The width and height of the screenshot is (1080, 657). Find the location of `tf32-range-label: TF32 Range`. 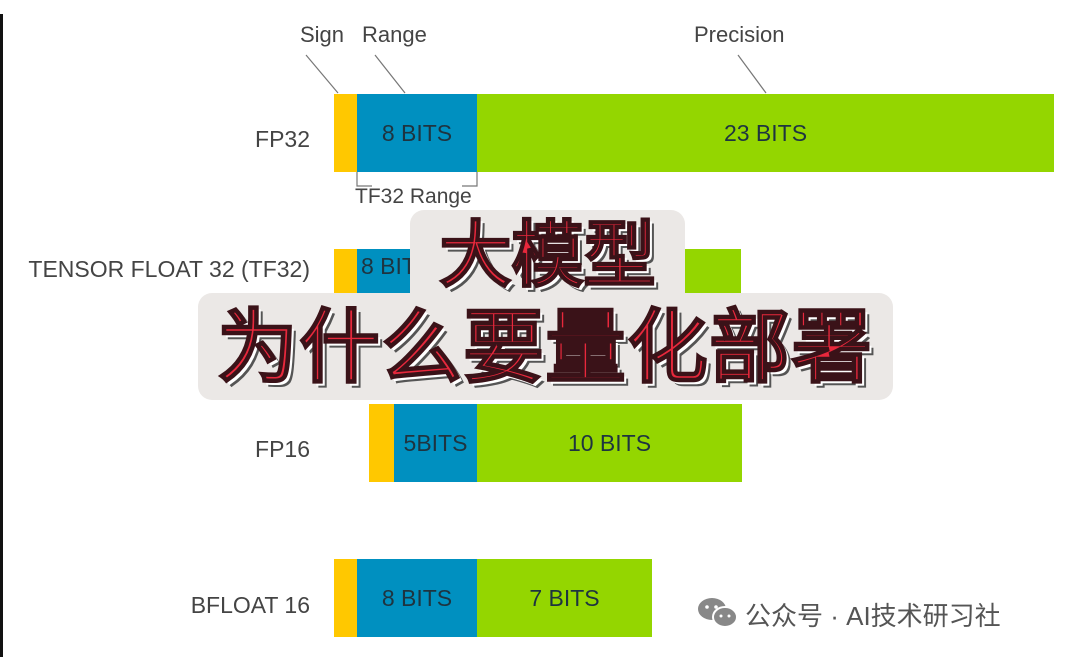

tf32-range-label: TF32 Range is located at coordinates (413, 196).